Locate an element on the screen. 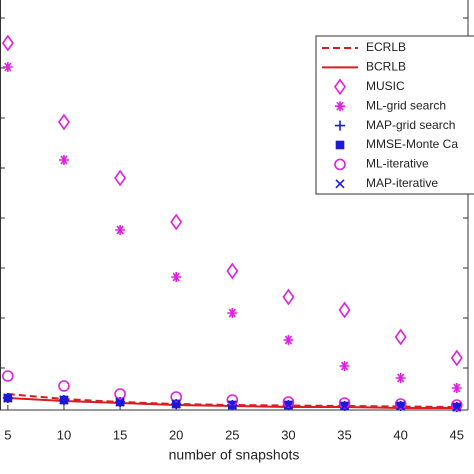  legend-label: ML-grid search is located at coordinates (406, 105).